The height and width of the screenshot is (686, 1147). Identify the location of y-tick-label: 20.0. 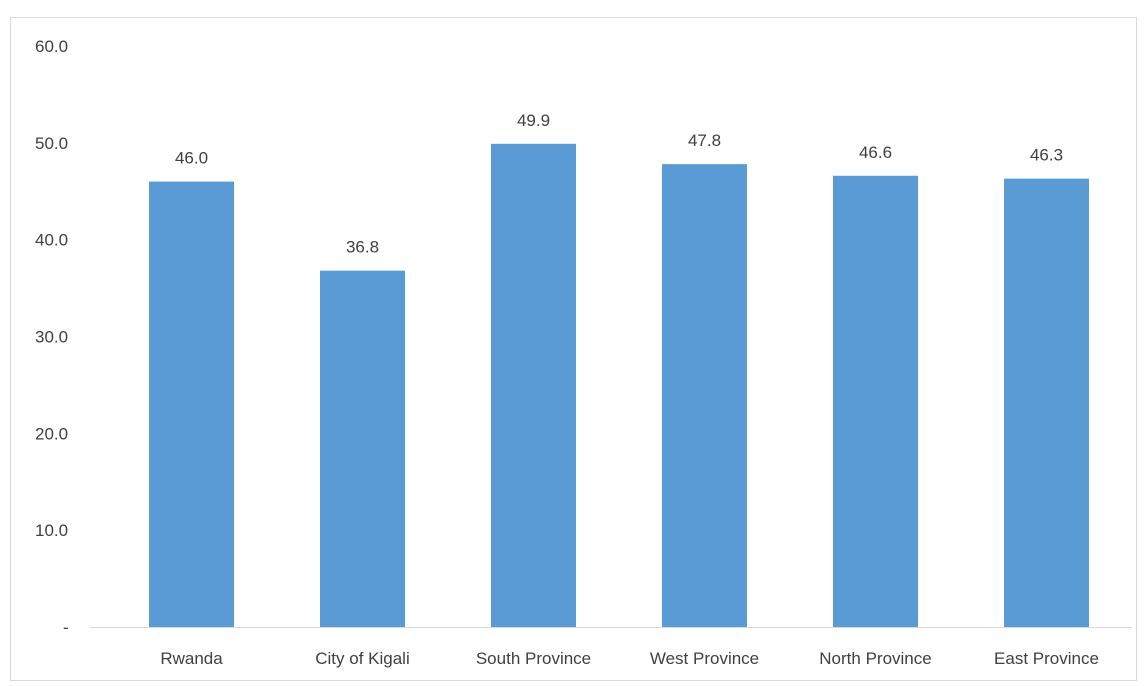
(51, 433).